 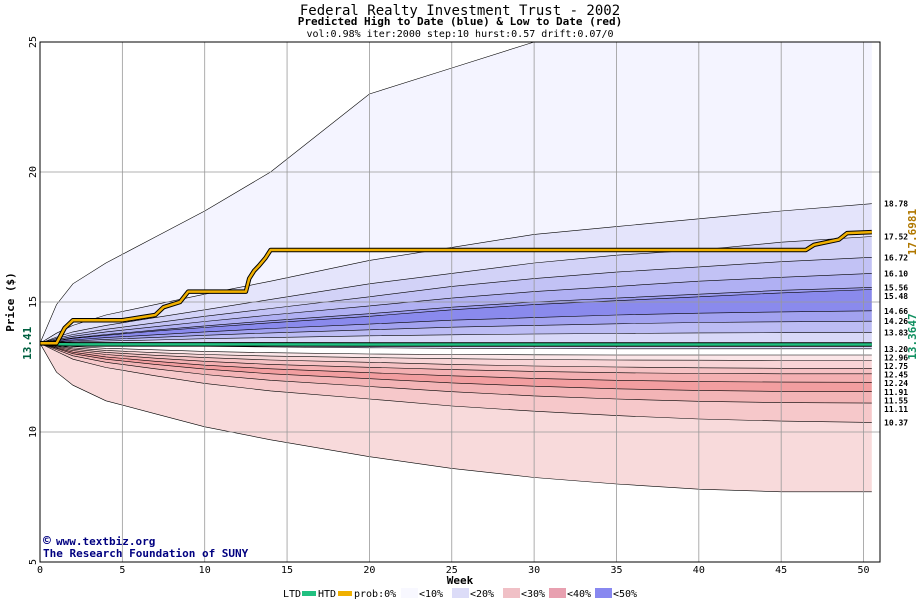 I want to click on x-tick-label: 5, so click(x=122, y=570).